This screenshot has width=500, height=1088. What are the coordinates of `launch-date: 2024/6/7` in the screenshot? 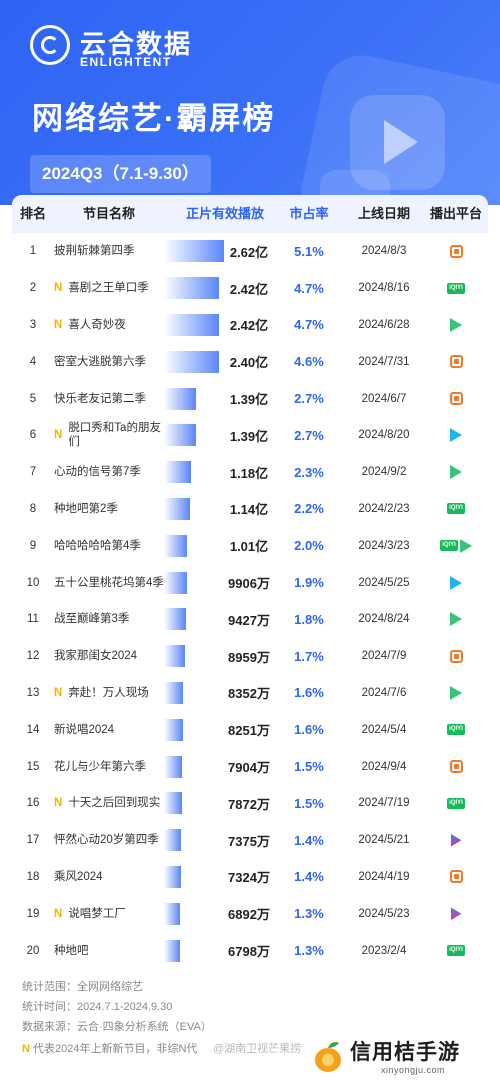 It's located at (384, 398).